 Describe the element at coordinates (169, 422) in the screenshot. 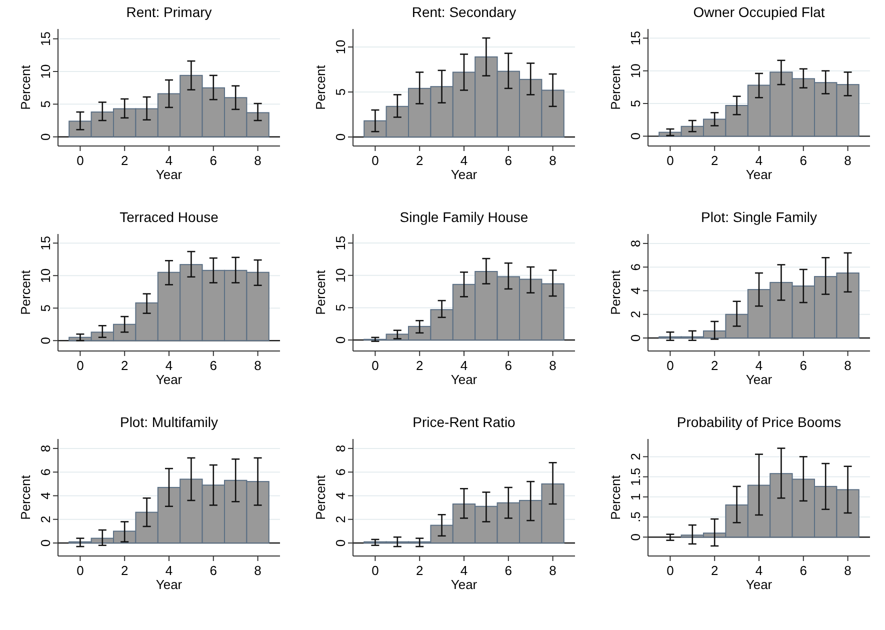

I see `chart-title: Plot: Multifamily` at that location.